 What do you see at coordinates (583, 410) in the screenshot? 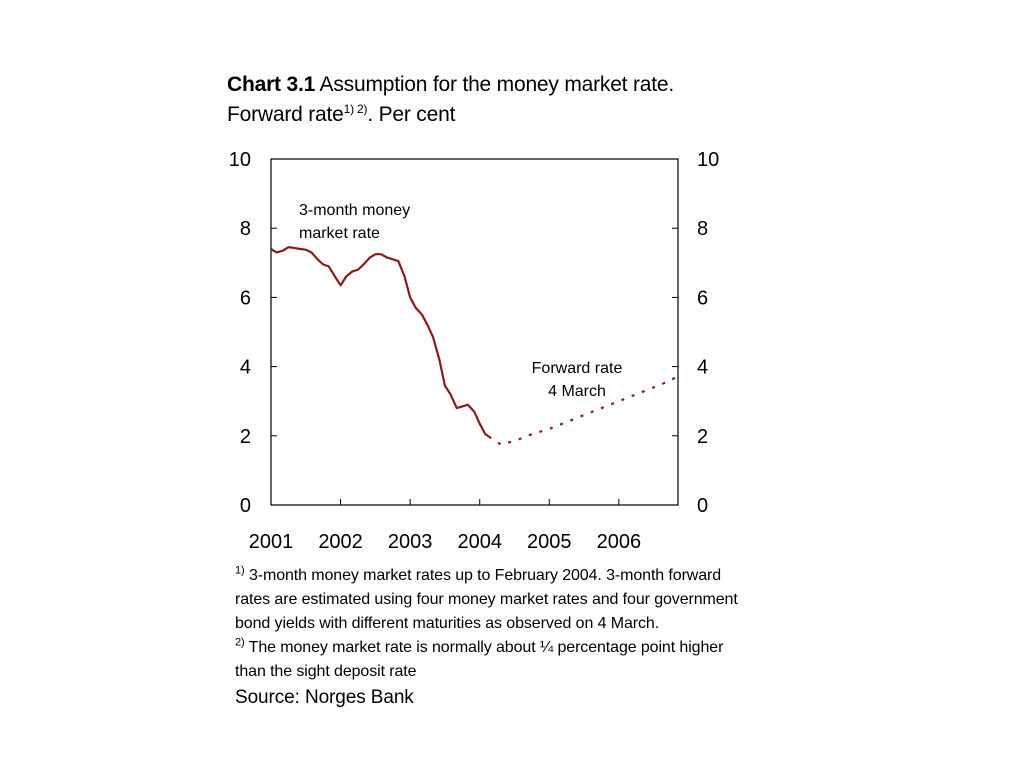
I see `series-line-forward-rate` at bounding box center [583, 410].